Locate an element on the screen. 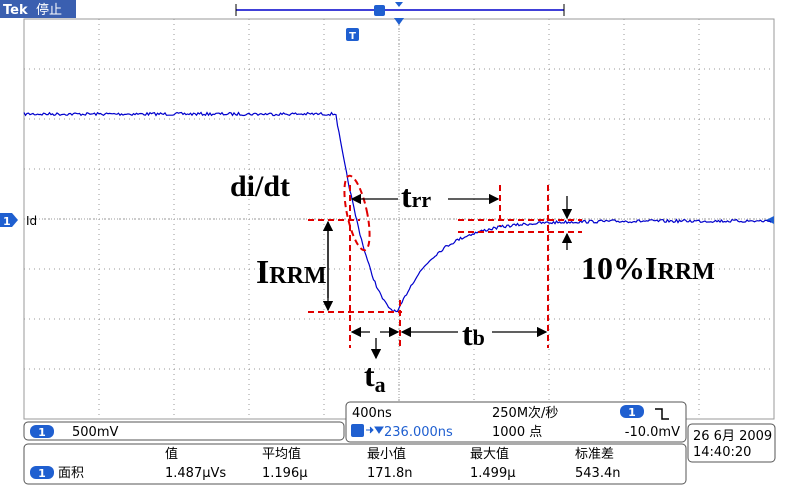 This screenshot has width=806, height=487. trigger-channel: 1 is located at coordinates (632, 412).